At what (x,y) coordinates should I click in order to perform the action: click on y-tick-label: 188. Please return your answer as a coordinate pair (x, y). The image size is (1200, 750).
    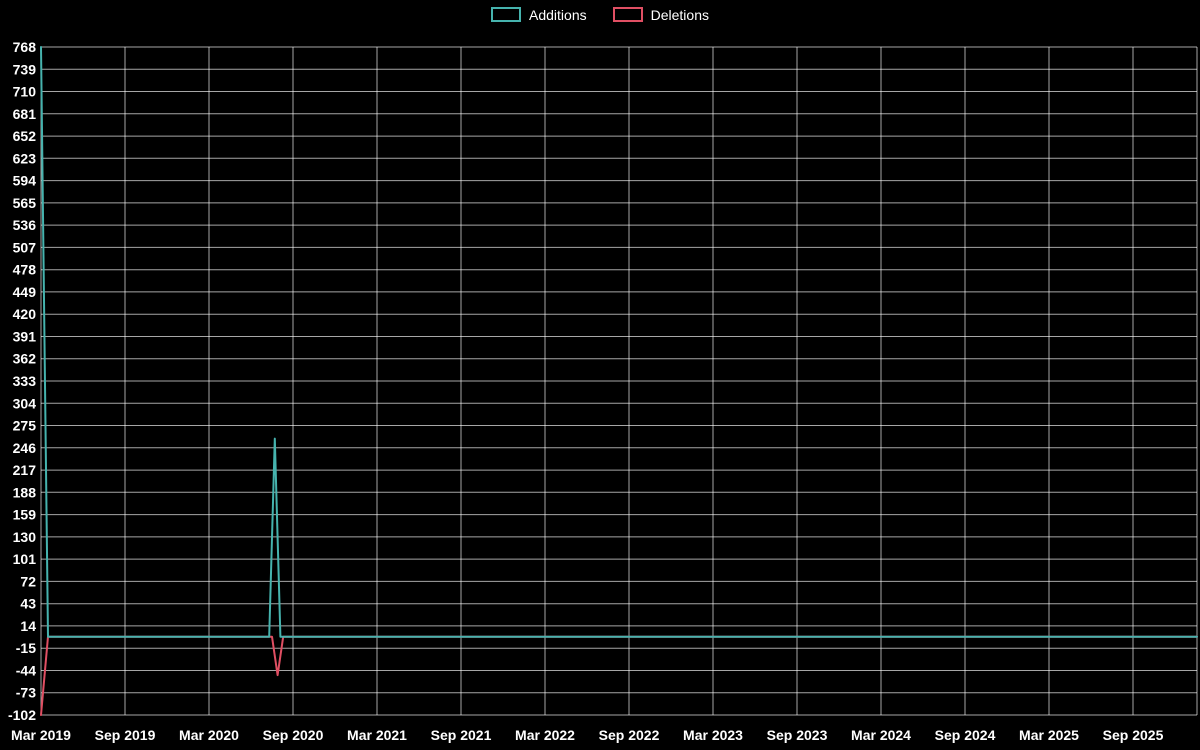
    Looking at the image, I should click on (25, 492).